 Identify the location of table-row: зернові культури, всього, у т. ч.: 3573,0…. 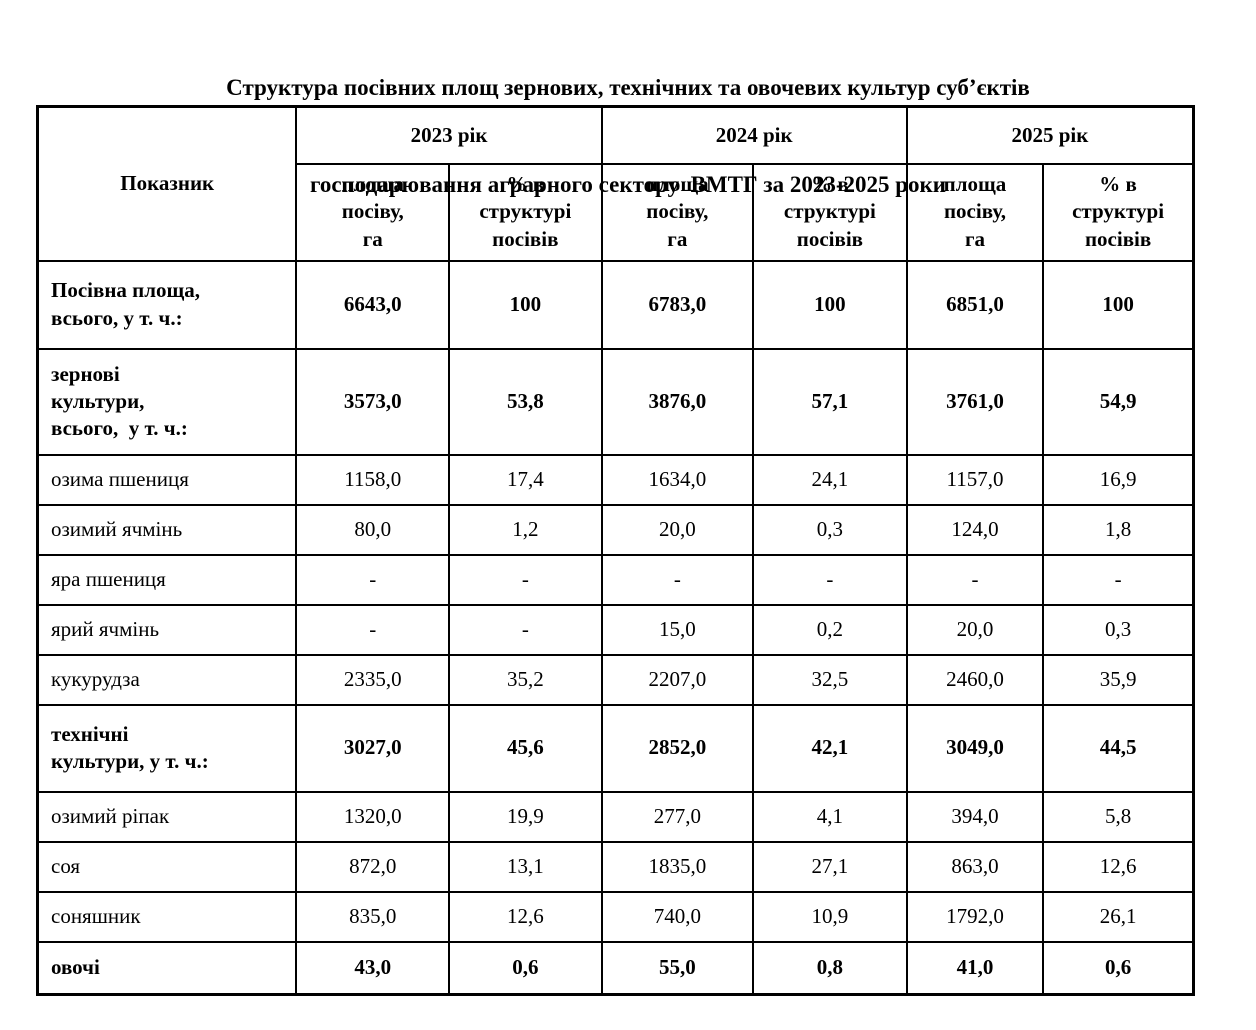
(615, 401).